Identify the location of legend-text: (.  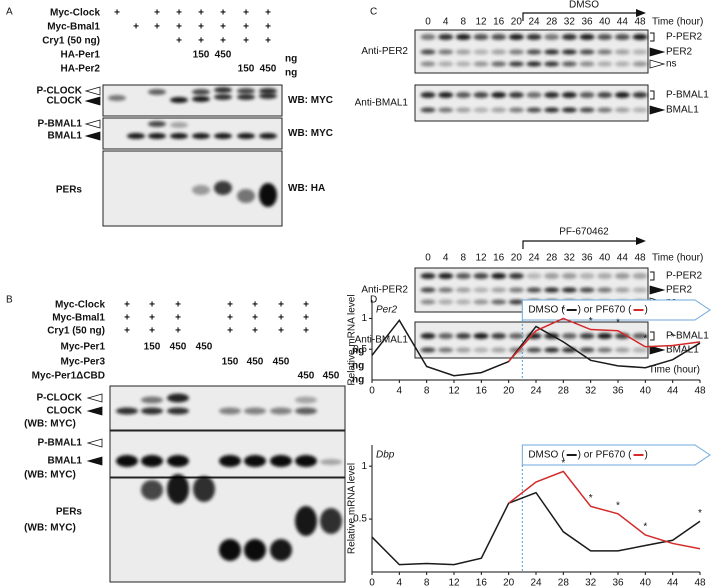
(630, 310).